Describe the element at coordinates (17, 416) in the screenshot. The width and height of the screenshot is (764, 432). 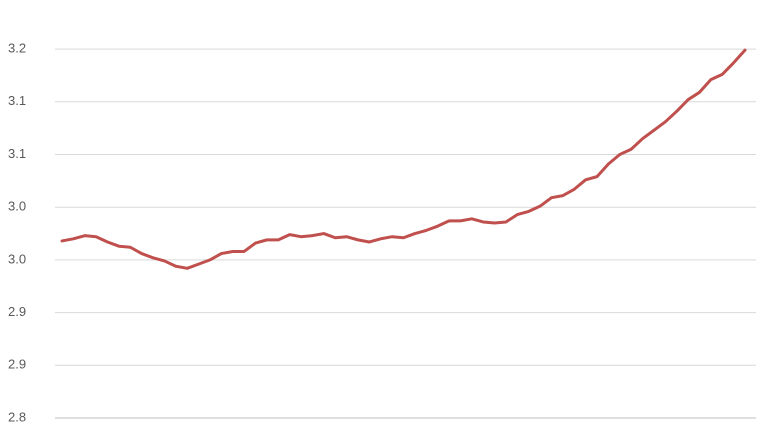
I see `y-tick-label: 2.8` at that location.